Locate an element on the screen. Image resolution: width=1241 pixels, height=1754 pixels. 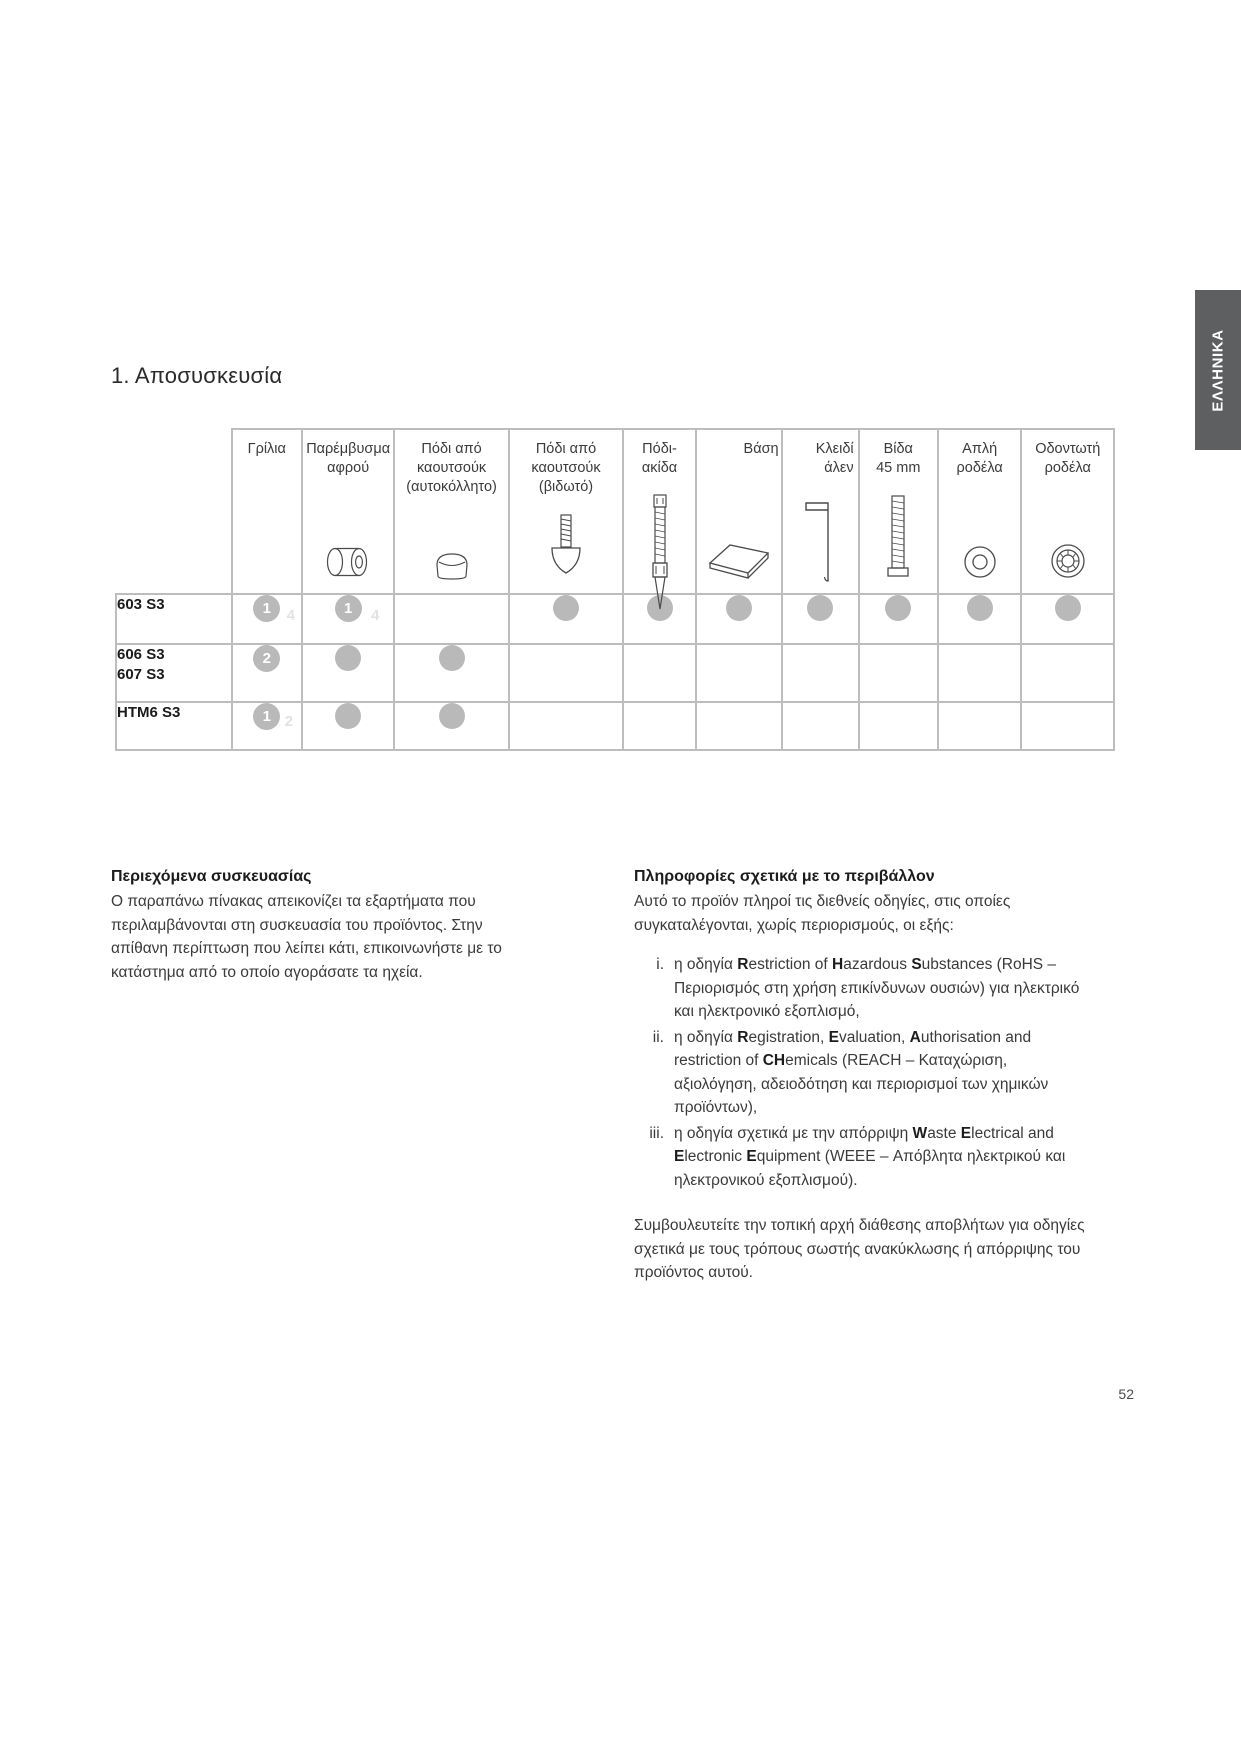
column-header-plain-washer: Απλή ροδέλα is located at coordinates (979, 511).